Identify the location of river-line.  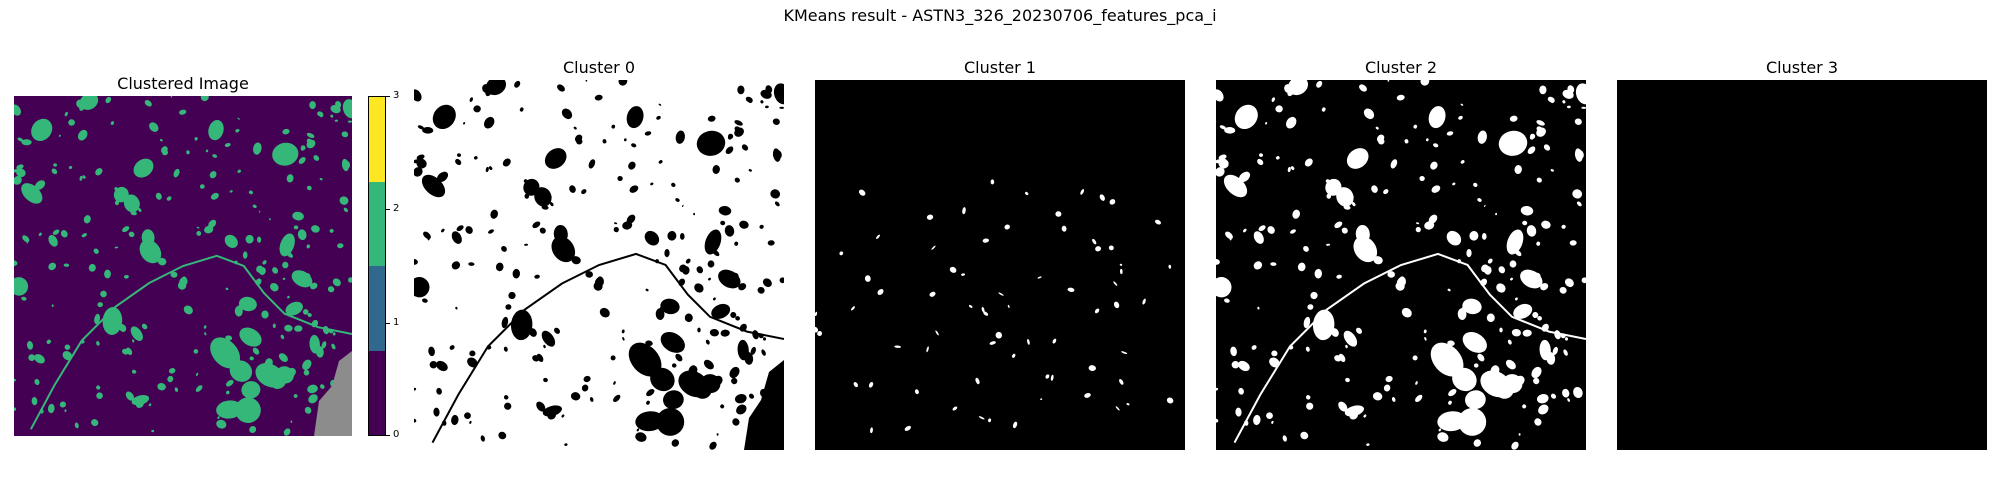
(1409, 348).